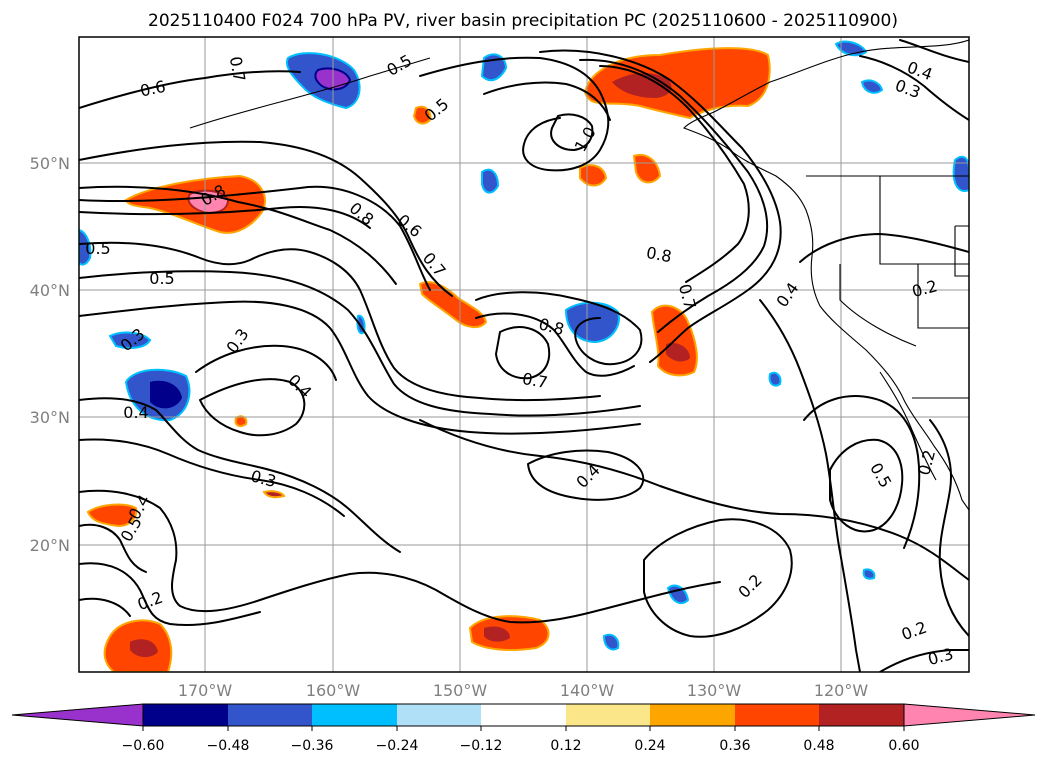  I want to click on colorbar-tick-label: −0.24, so click(397, 746).